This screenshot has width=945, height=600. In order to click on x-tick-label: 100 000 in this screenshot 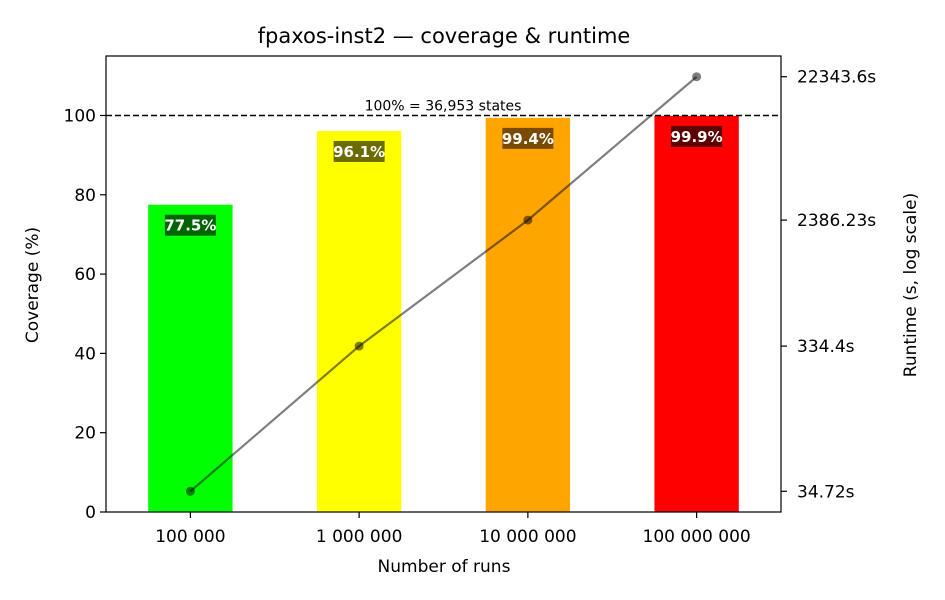, I will do `click(190, 537)`.